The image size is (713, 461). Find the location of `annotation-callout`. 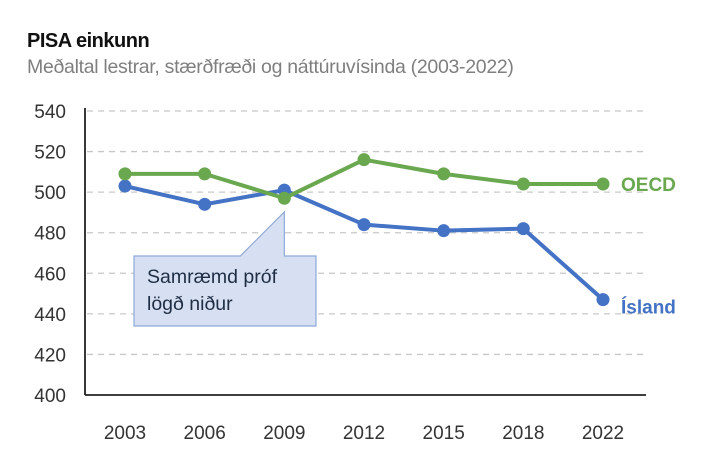

annotation-callout is located at coordinates (225, 268).